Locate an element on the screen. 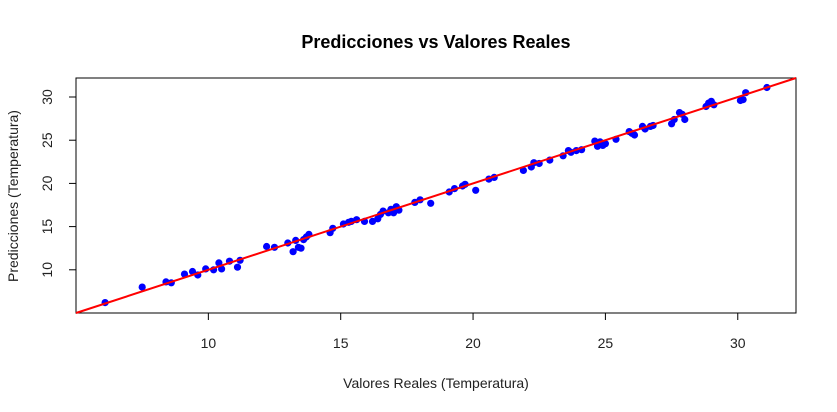 The image size is (837, 412). x-tick-label: 25 is located at coordinates (606, 343).